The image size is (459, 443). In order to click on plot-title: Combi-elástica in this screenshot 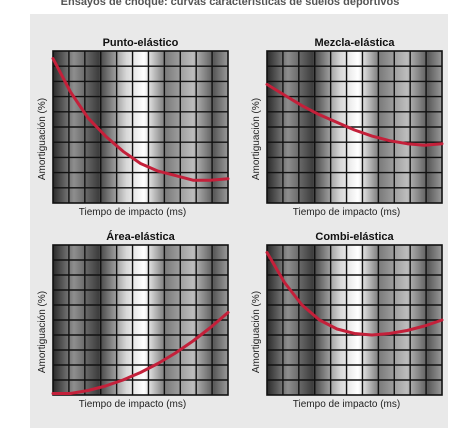, I will do `click(354, 237)`.